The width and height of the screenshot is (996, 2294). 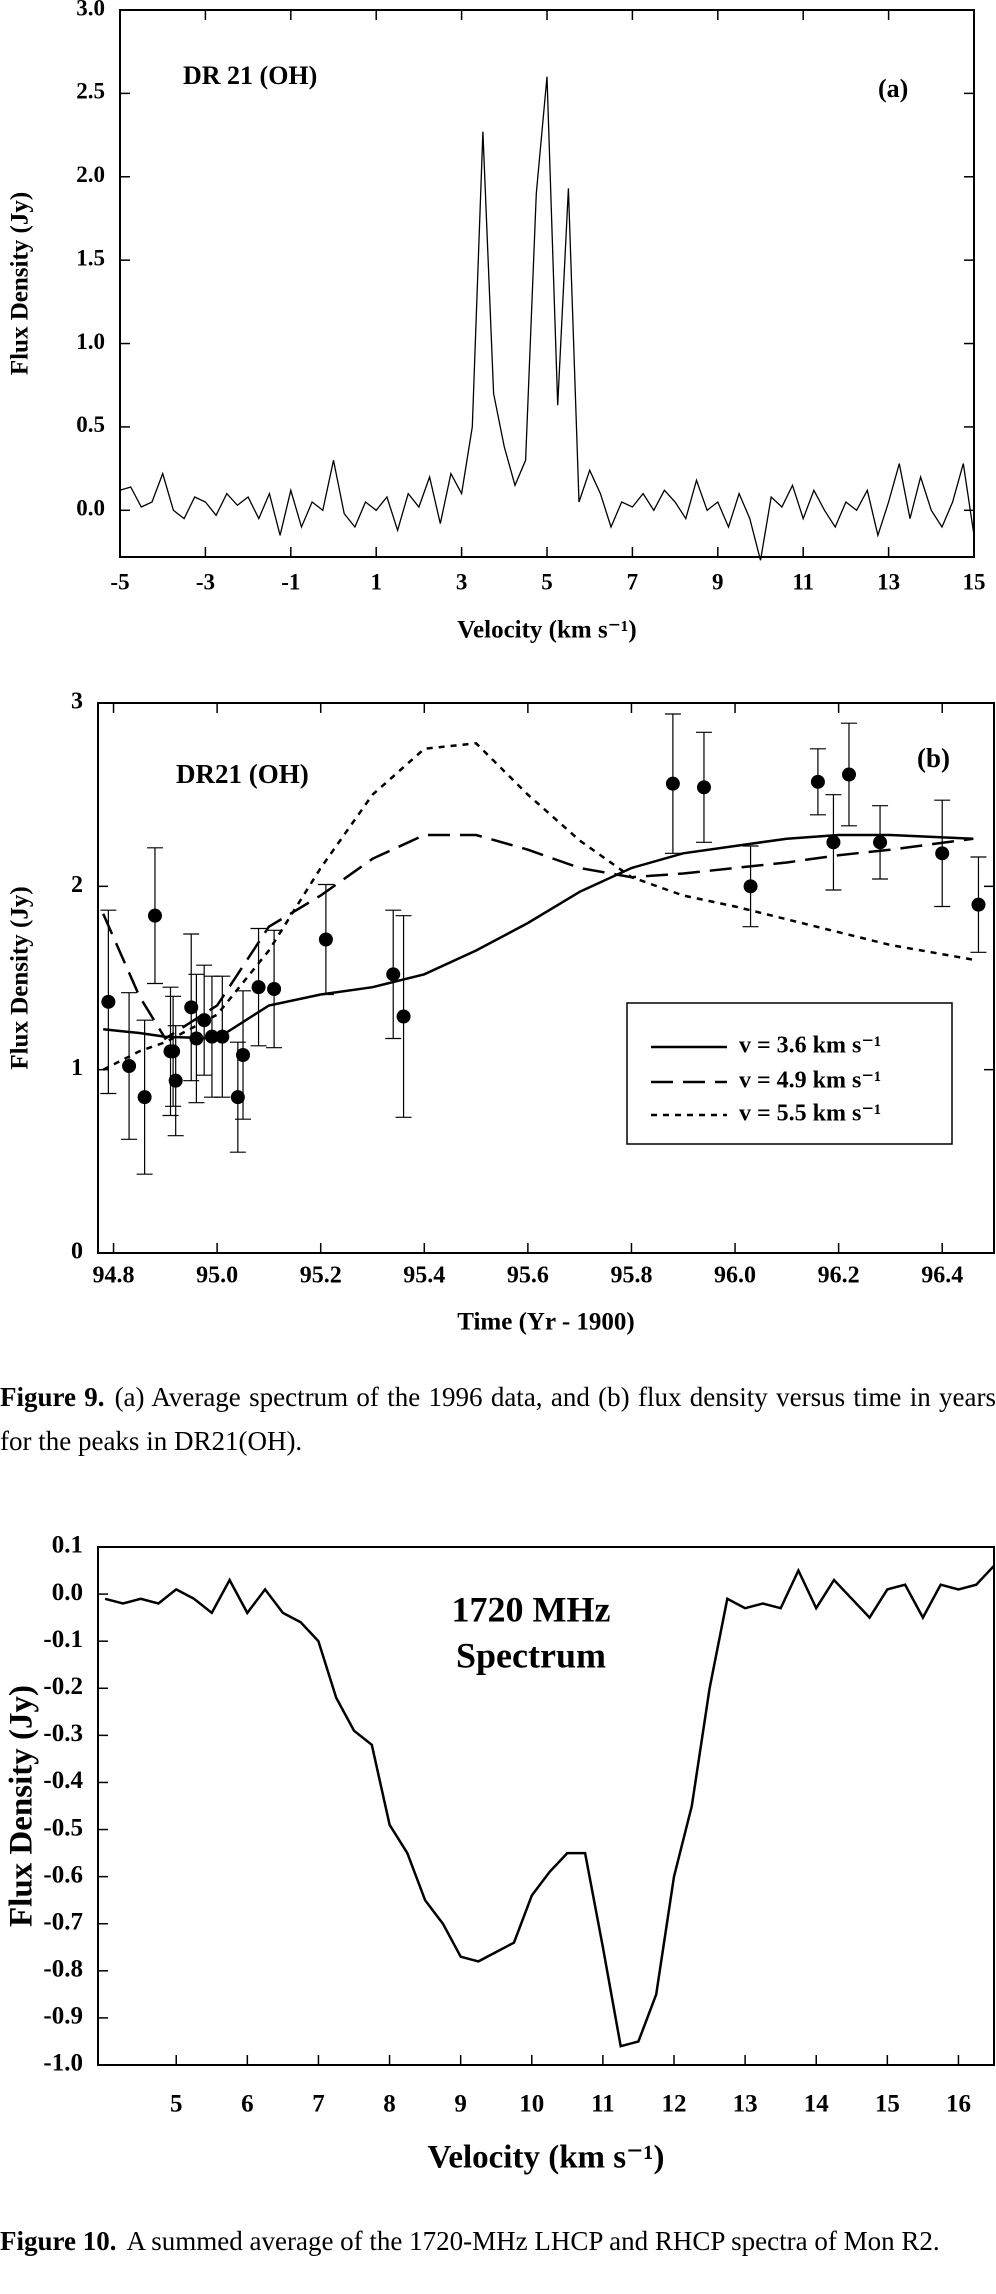 What do you see at coordinates (942, 1276) in the screenshot?
I see `x-tick-label: 96.4` at bounding box center [942, 1276].